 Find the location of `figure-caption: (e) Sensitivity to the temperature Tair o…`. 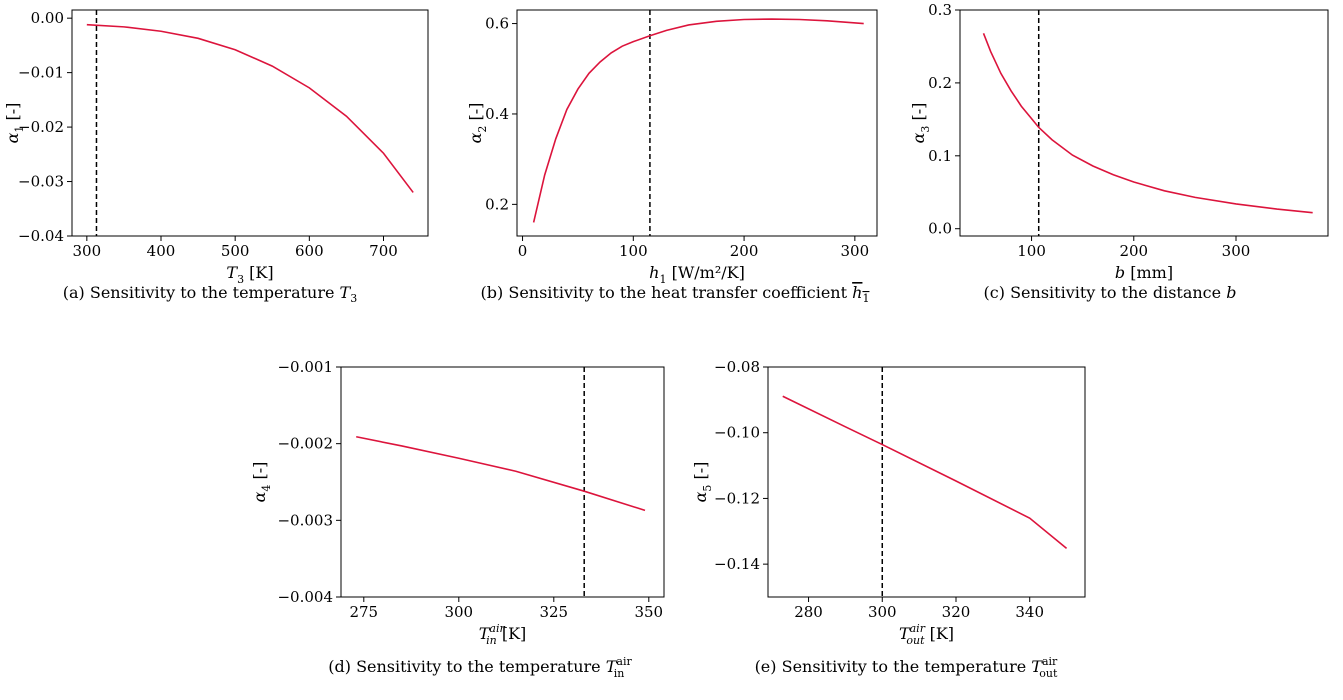

figure-caption: (e) Sensitivity to the temperature Tair o… is located at coordinates (906, 667).